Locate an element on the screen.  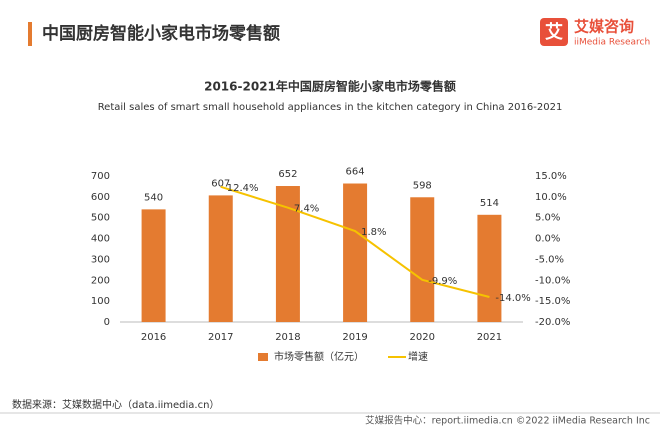
line-value-label: -14.0% is located at coordinates (512, 298).